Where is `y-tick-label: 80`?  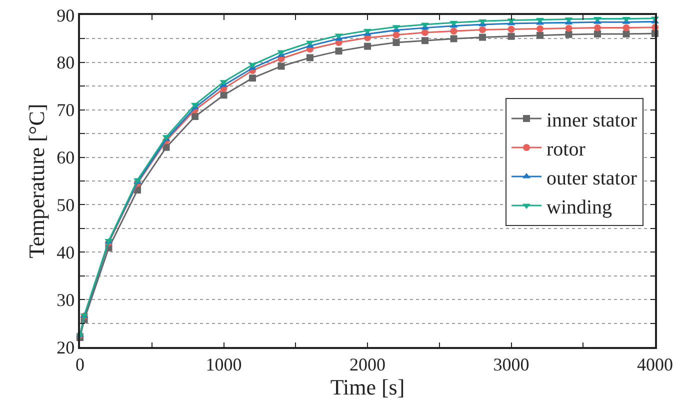
y-tick-label: 80 is located at coordinates (65, 62).